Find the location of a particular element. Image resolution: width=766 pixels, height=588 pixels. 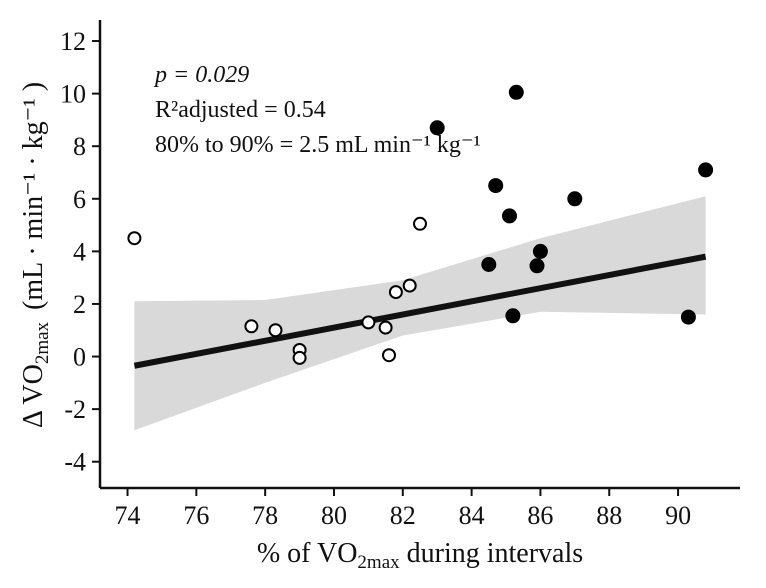

y-tick-label: -4 is located at coordinates (75, 462).